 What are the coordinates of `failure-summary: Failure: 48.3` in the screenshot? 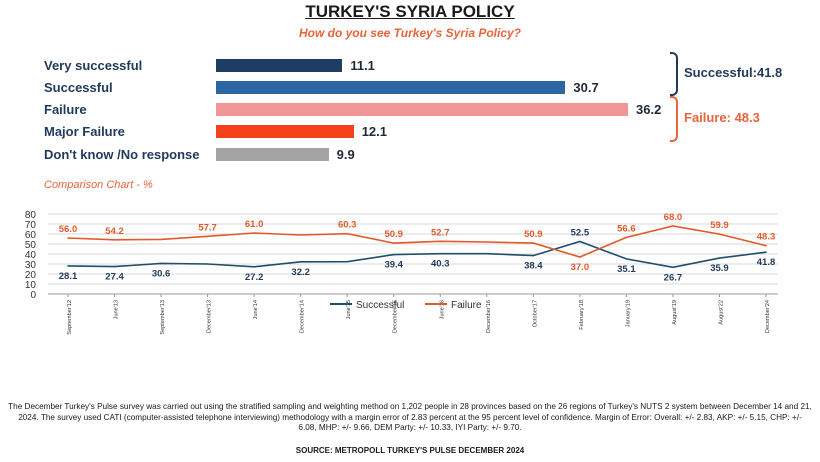 It's located at (722, 117).